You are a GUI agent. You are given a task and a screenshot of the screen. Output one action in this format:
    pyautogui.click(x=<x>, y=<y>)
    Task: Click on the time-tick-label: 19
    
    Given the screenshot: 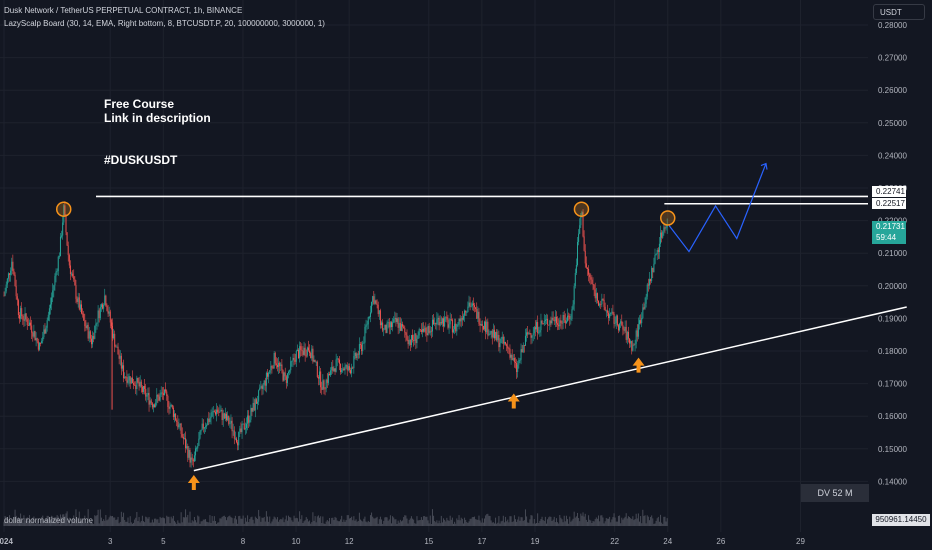 What is the action you would take?
    pyautogui.click(x=535, y=541)
    